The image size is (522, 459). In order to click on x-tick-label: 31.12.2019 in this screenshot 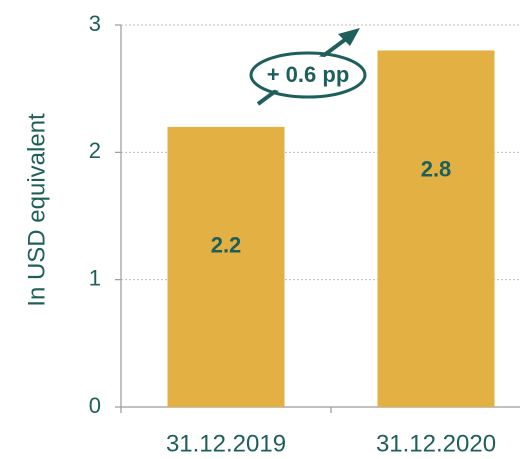, I will do `click(226, 443)`.